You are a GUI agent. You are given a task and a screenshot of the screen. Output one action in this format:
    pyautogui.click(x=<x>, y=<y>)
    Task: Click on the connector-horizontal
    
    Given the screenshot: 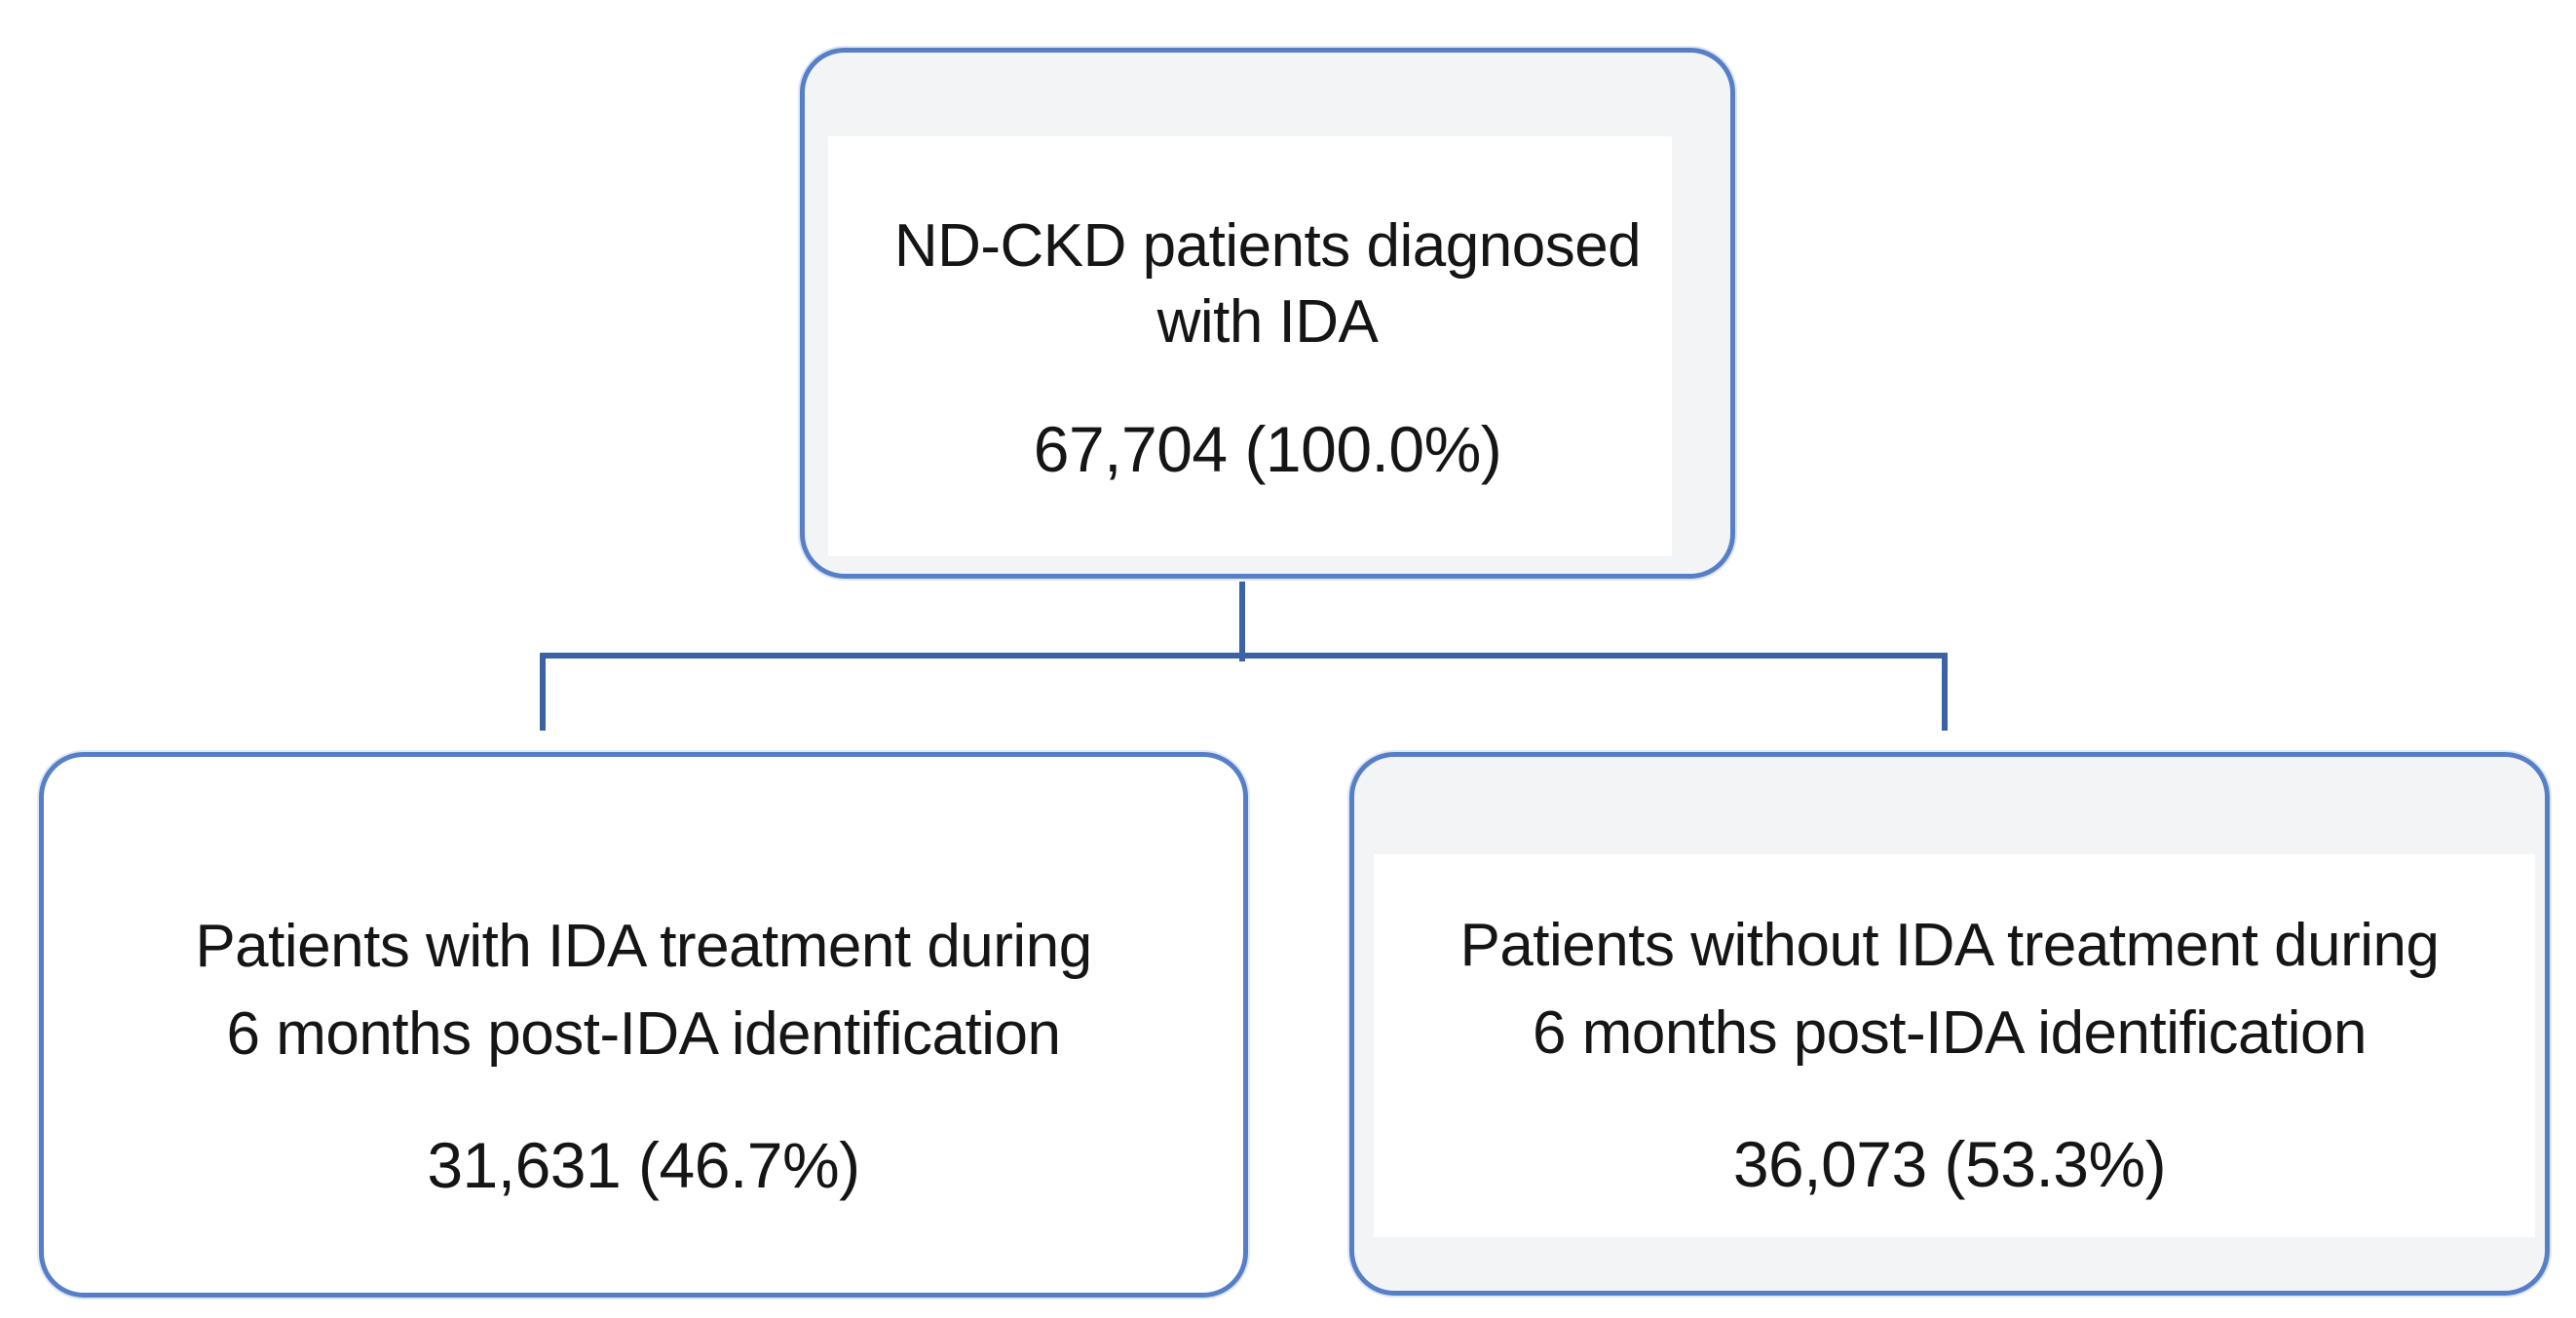 What is the action you would take?
    pyautogui.click(x=1244, y=656)
    